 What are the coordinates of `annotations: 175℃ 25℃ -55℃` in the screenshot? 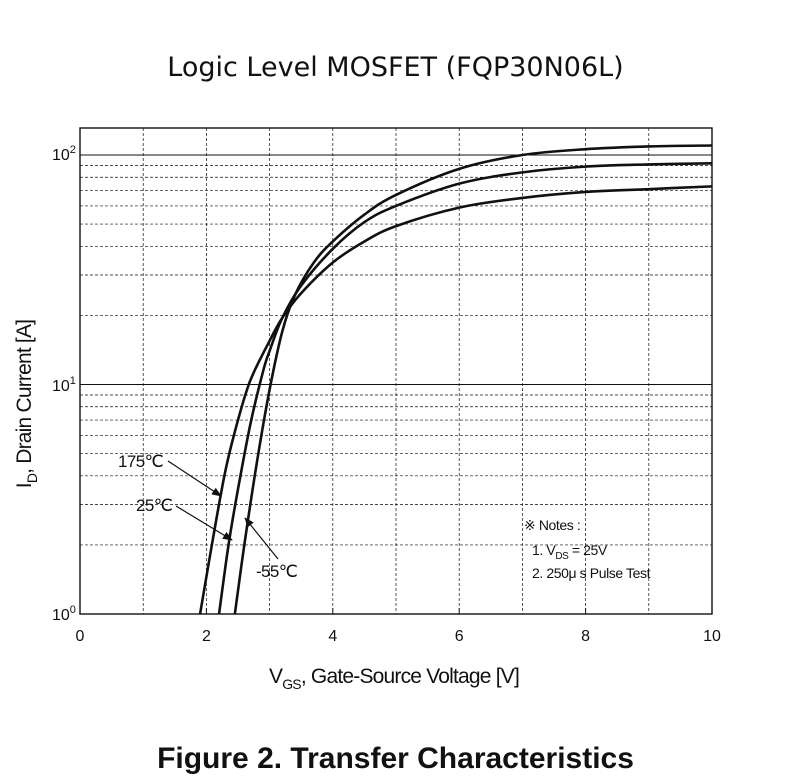 It's located at (208, 516).